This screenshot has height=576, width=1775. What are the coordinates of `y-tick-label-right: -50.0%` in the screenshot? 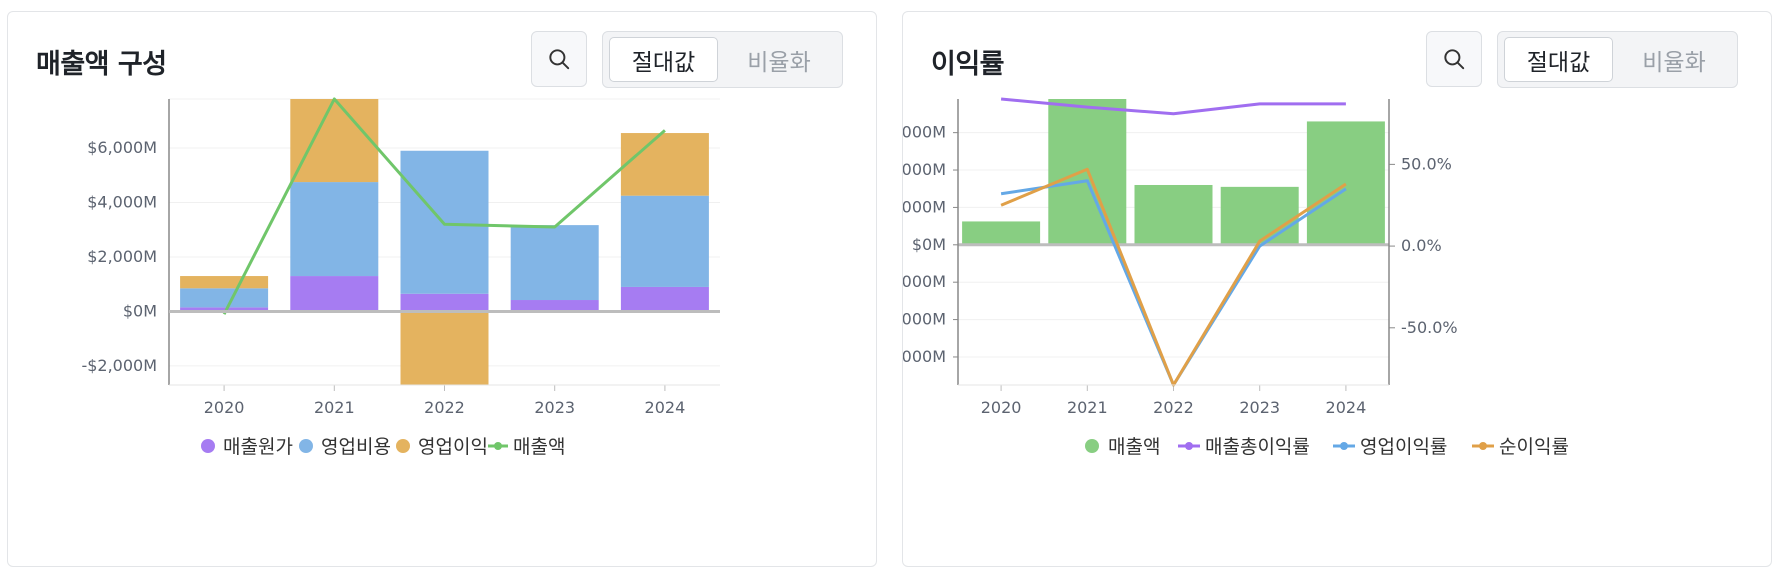 It's located at (1429, 327).